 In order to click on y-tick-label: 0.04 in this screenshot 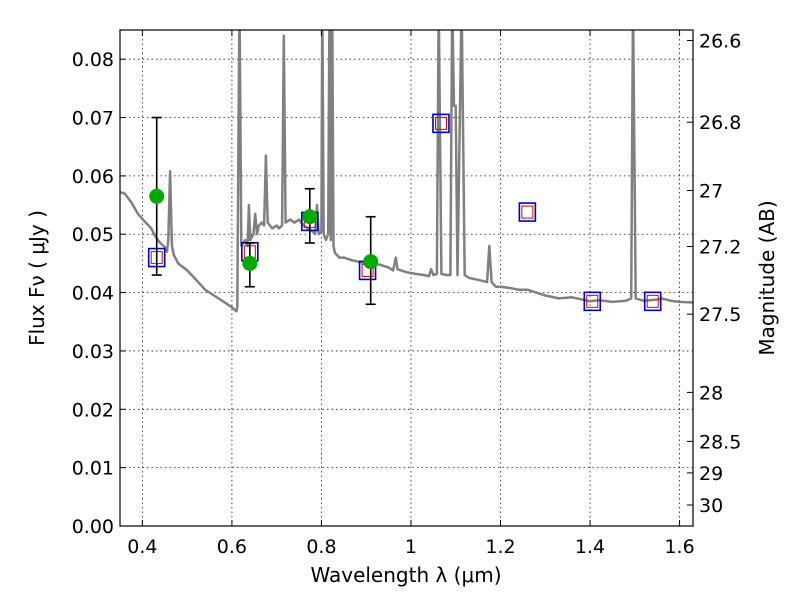, I will do `click(93, 294)`.